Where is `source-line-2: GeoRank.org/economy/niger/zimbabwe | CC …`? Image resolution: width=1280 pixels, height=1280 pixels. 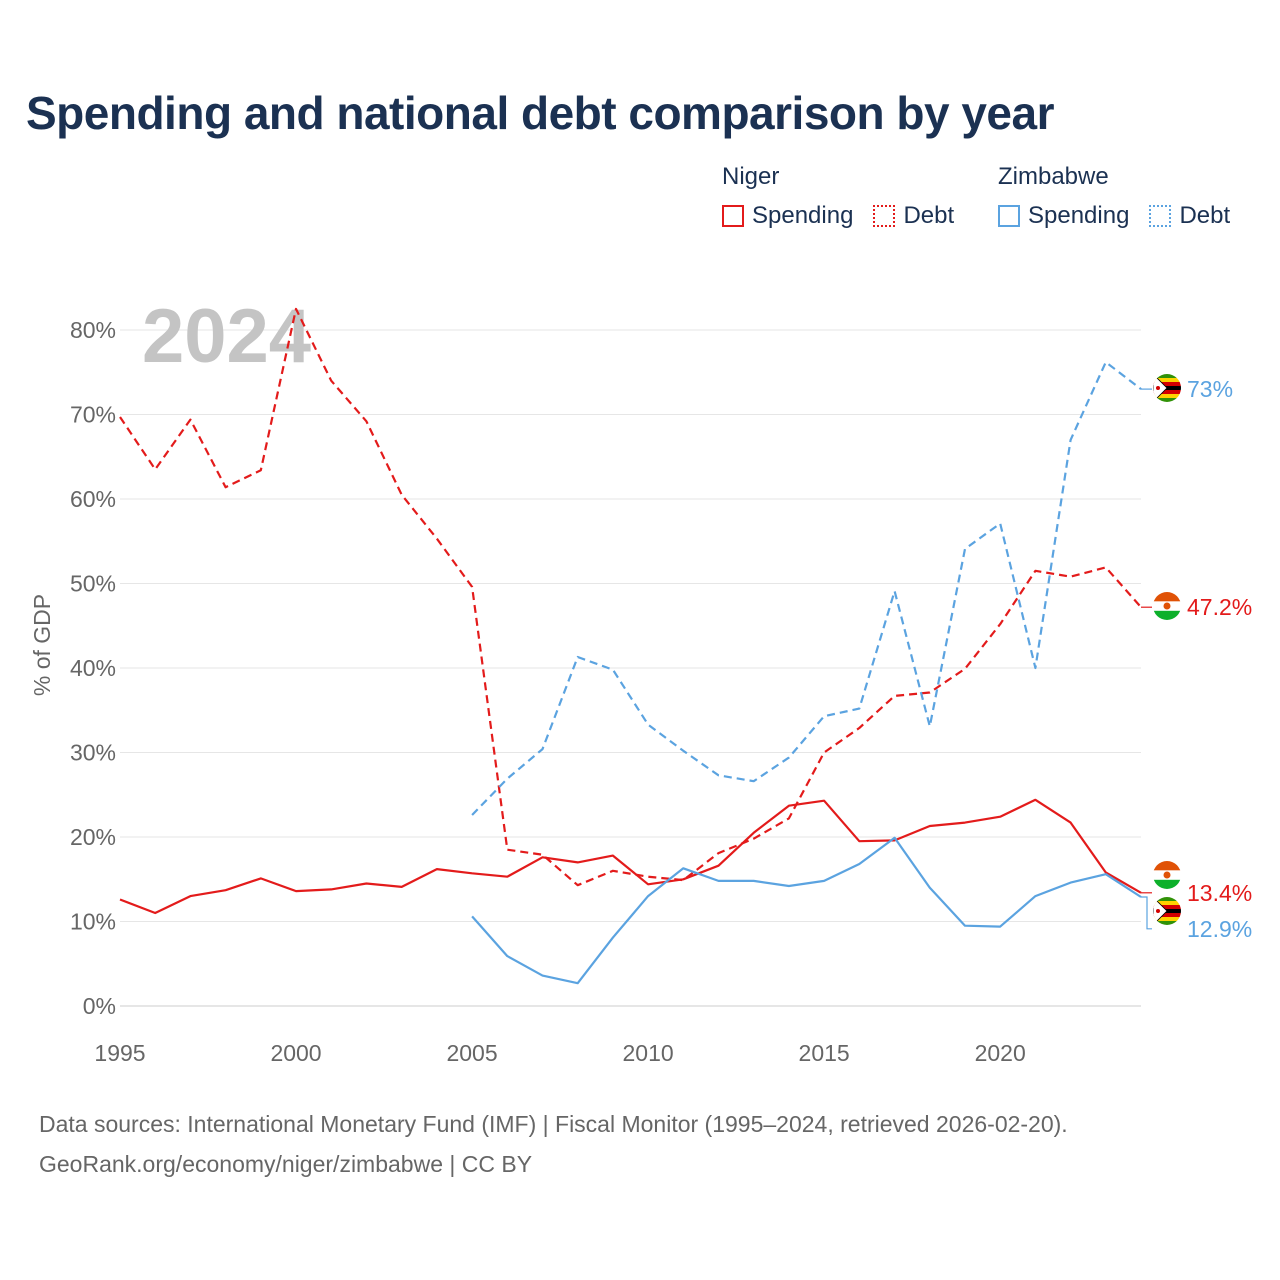
source-line-2: GeoRank.org/economy/niger/zimbabwe | CC … is located at coordinates (286, 1164).